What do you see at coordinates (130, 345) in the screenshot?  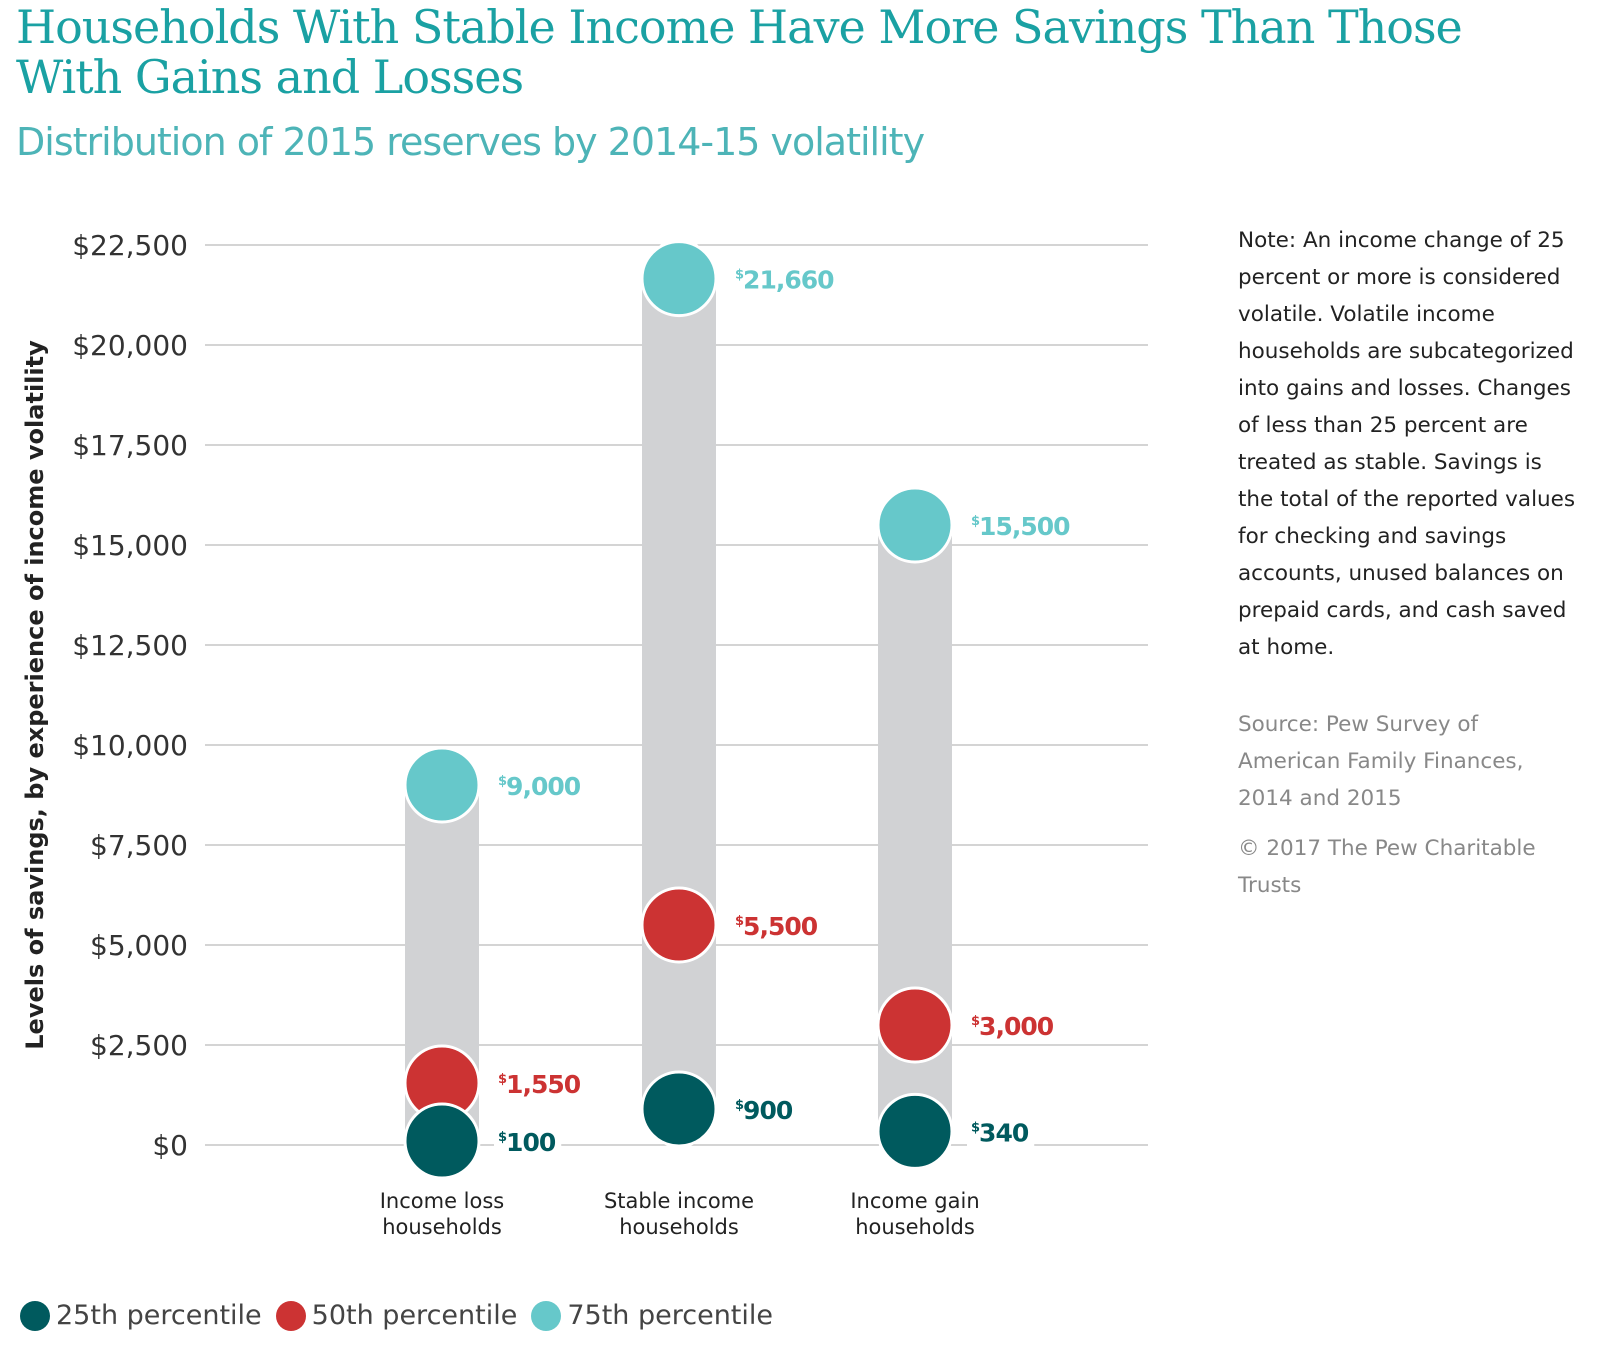 I see `y-tick-label: $20,000` at bounding box center [130, 345].